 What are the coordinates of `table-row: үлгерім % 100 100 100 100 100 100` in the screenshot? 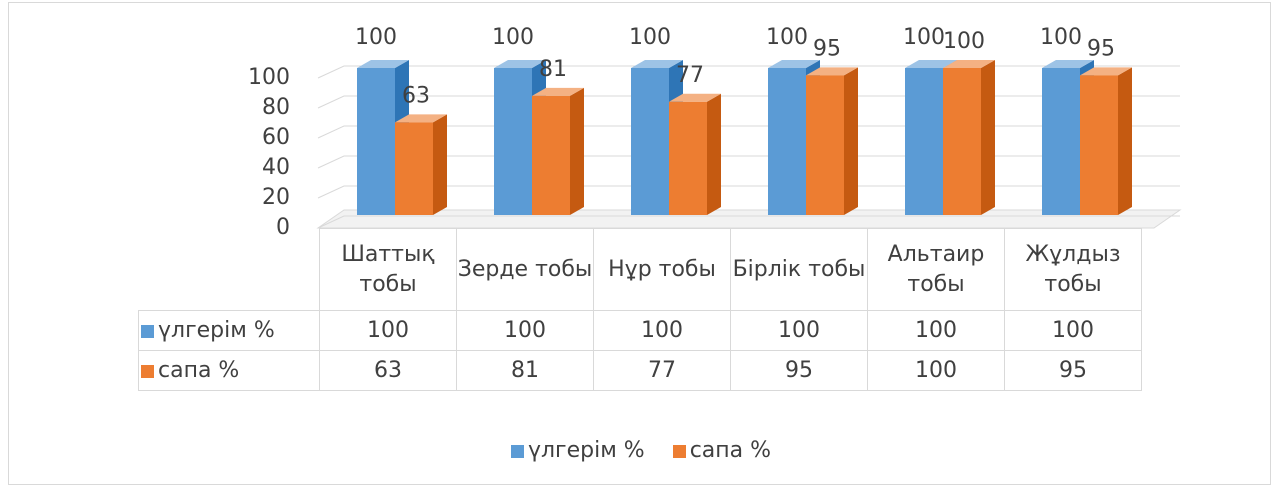 It's located at (640, 330).